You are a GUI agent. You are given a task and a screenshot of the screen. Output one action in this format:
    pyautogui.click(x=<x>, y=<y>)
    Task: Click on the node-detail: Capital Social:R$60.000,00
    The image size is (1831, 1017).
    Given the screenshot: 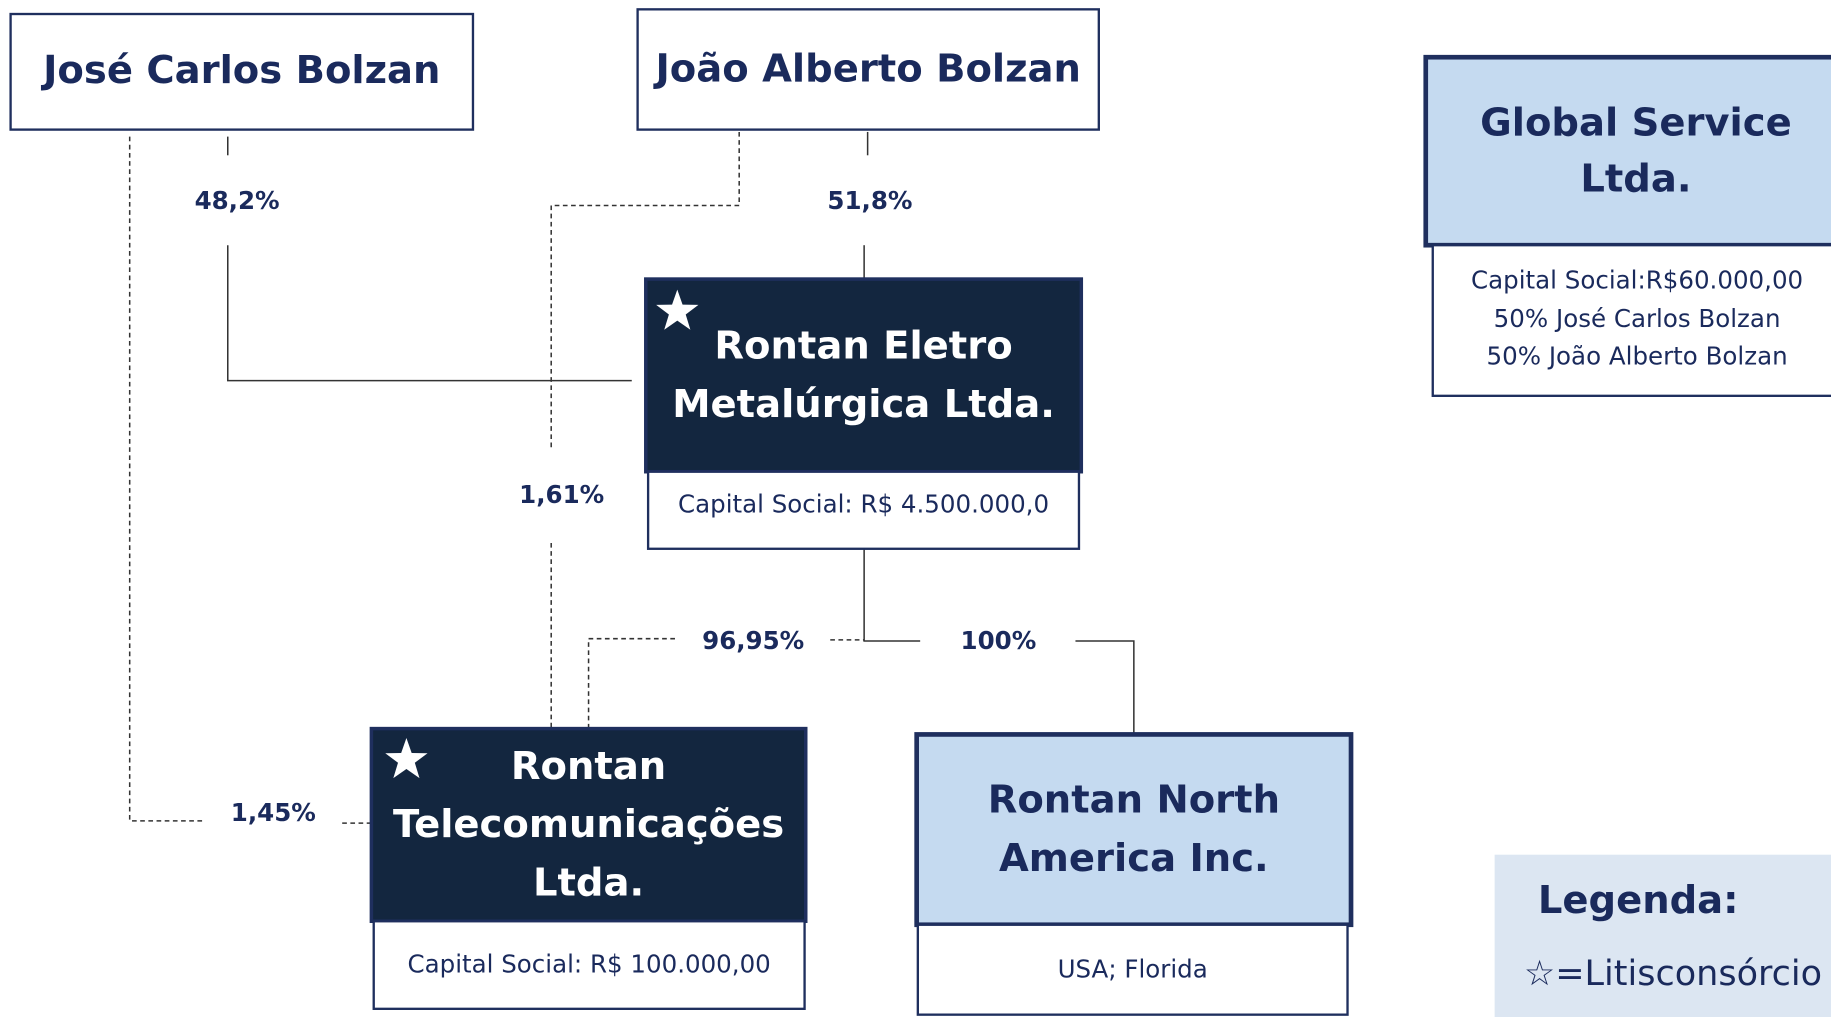 What is the action you would take?
    pyautogui.click(x=1637, y=279)
    